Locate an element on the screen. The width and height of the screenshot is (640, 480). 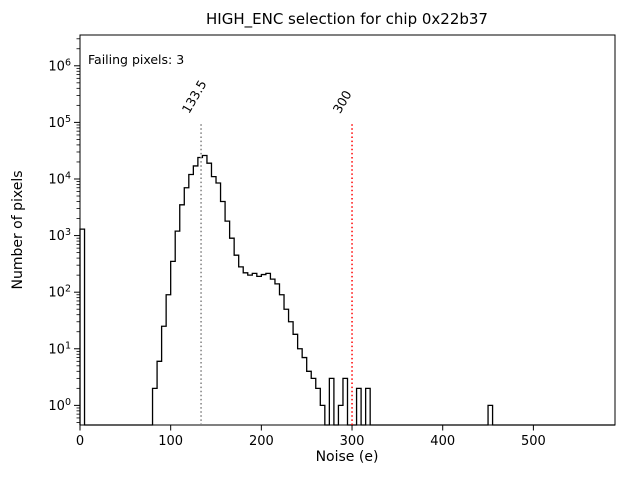
y-tick-label: 10⁵ is located at coordinates (59, 122).